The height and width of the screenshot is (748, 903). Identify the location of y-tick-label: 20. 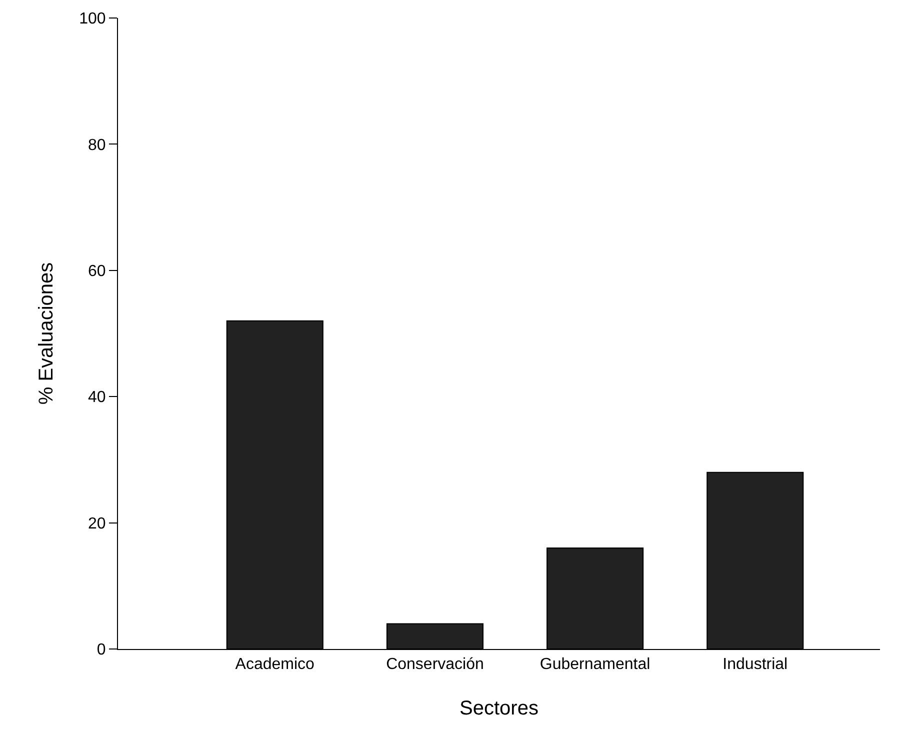
(97, 523).